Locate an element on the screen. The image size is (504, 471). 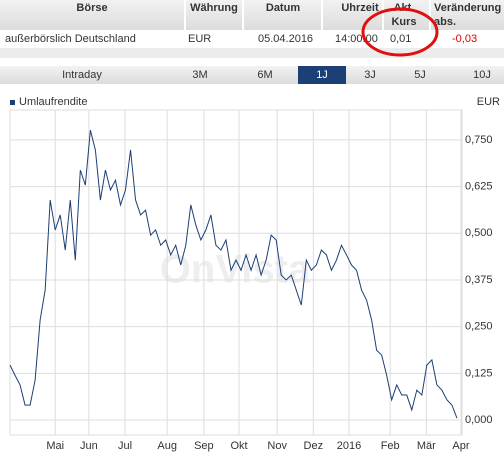
x-tick-label: Mär is located at coordinates (426, 446).